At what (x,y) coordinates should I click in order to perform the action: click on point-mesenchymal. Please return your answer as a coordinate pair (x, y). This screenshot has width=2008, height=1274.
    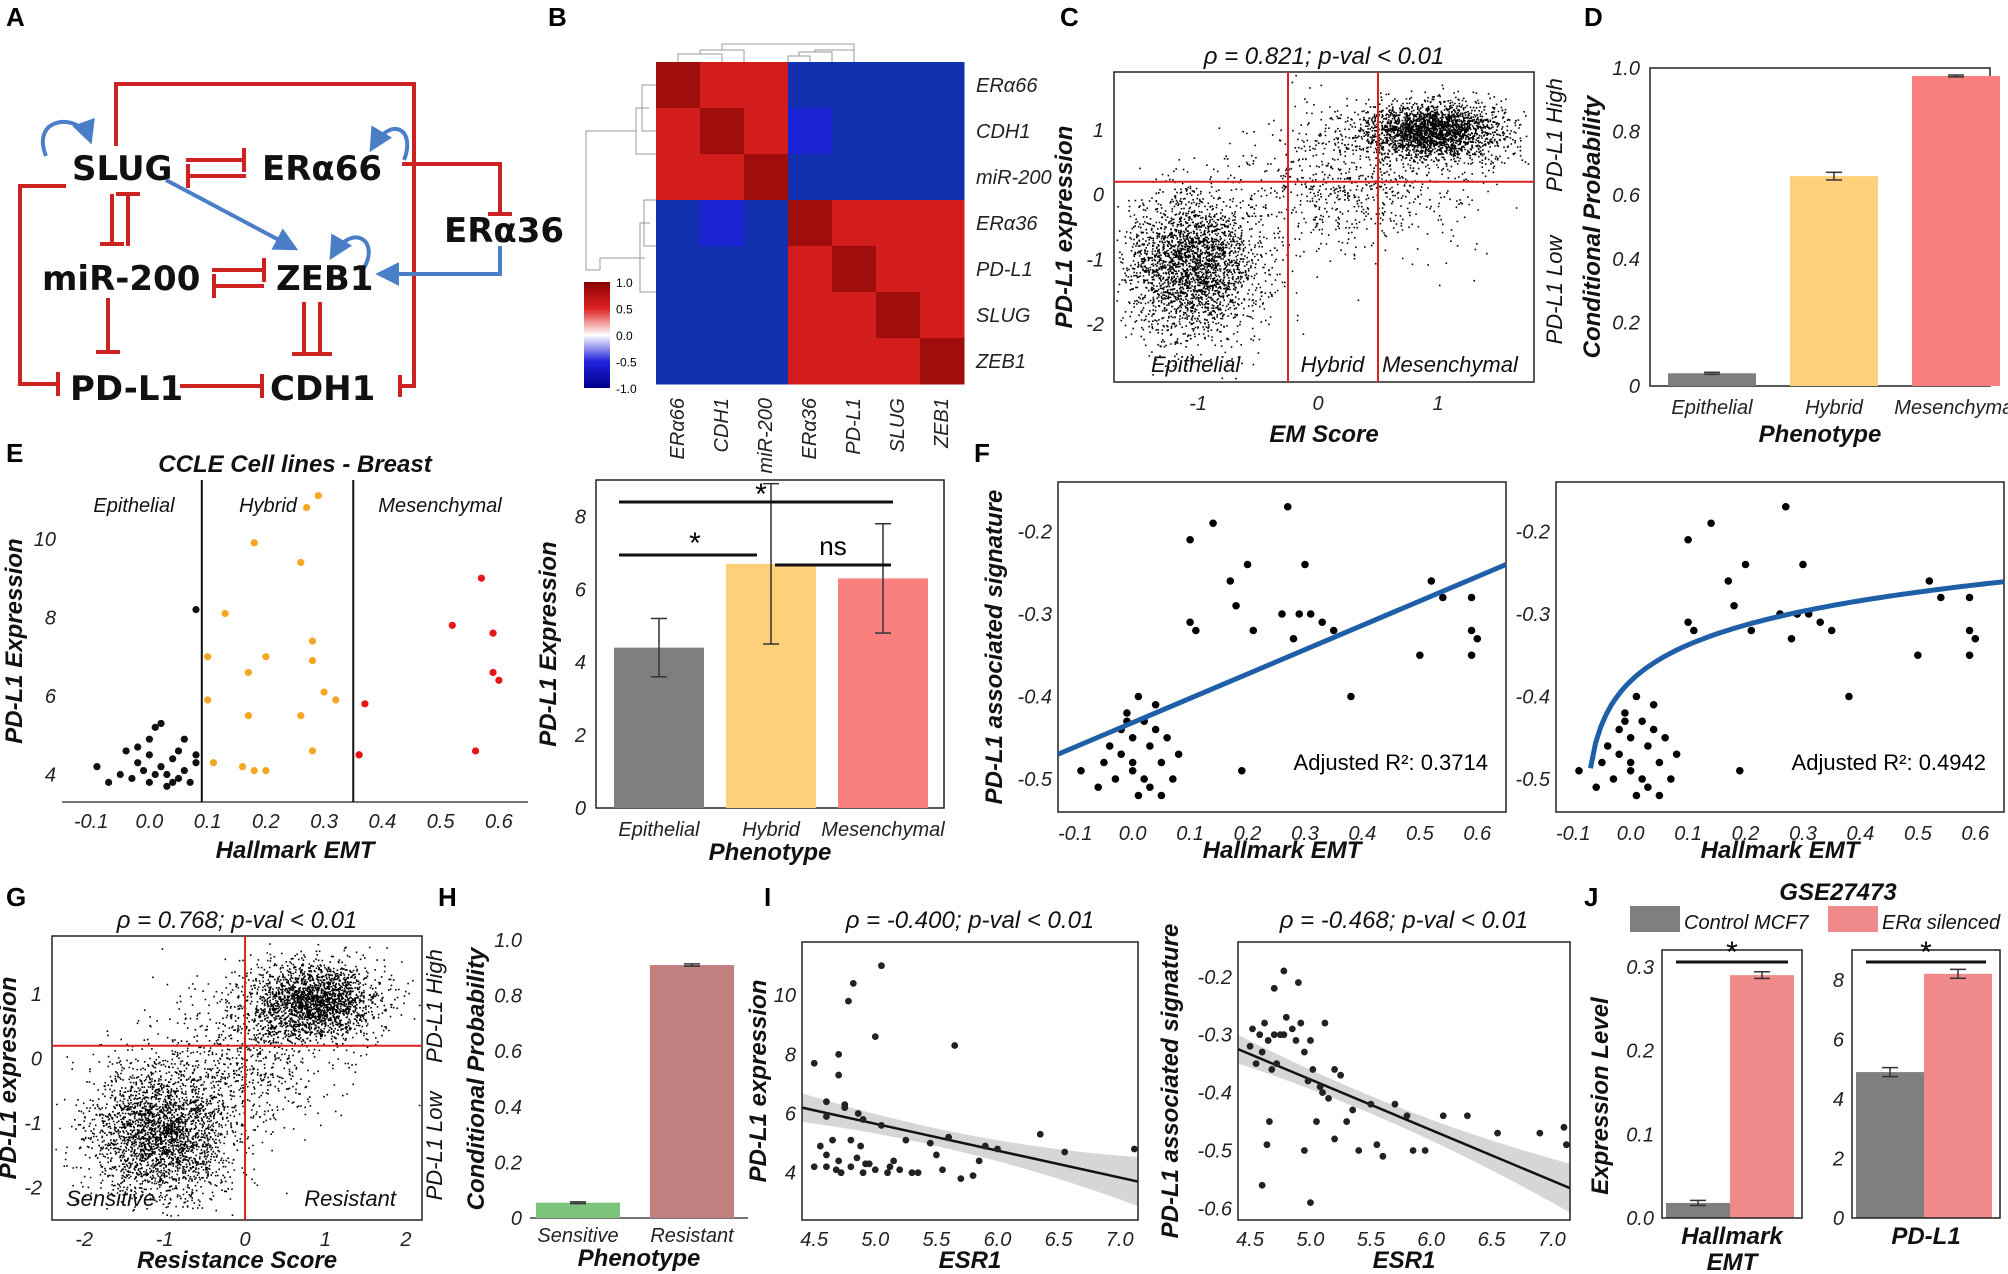
    Looking at the image, I should click on (452, 625).